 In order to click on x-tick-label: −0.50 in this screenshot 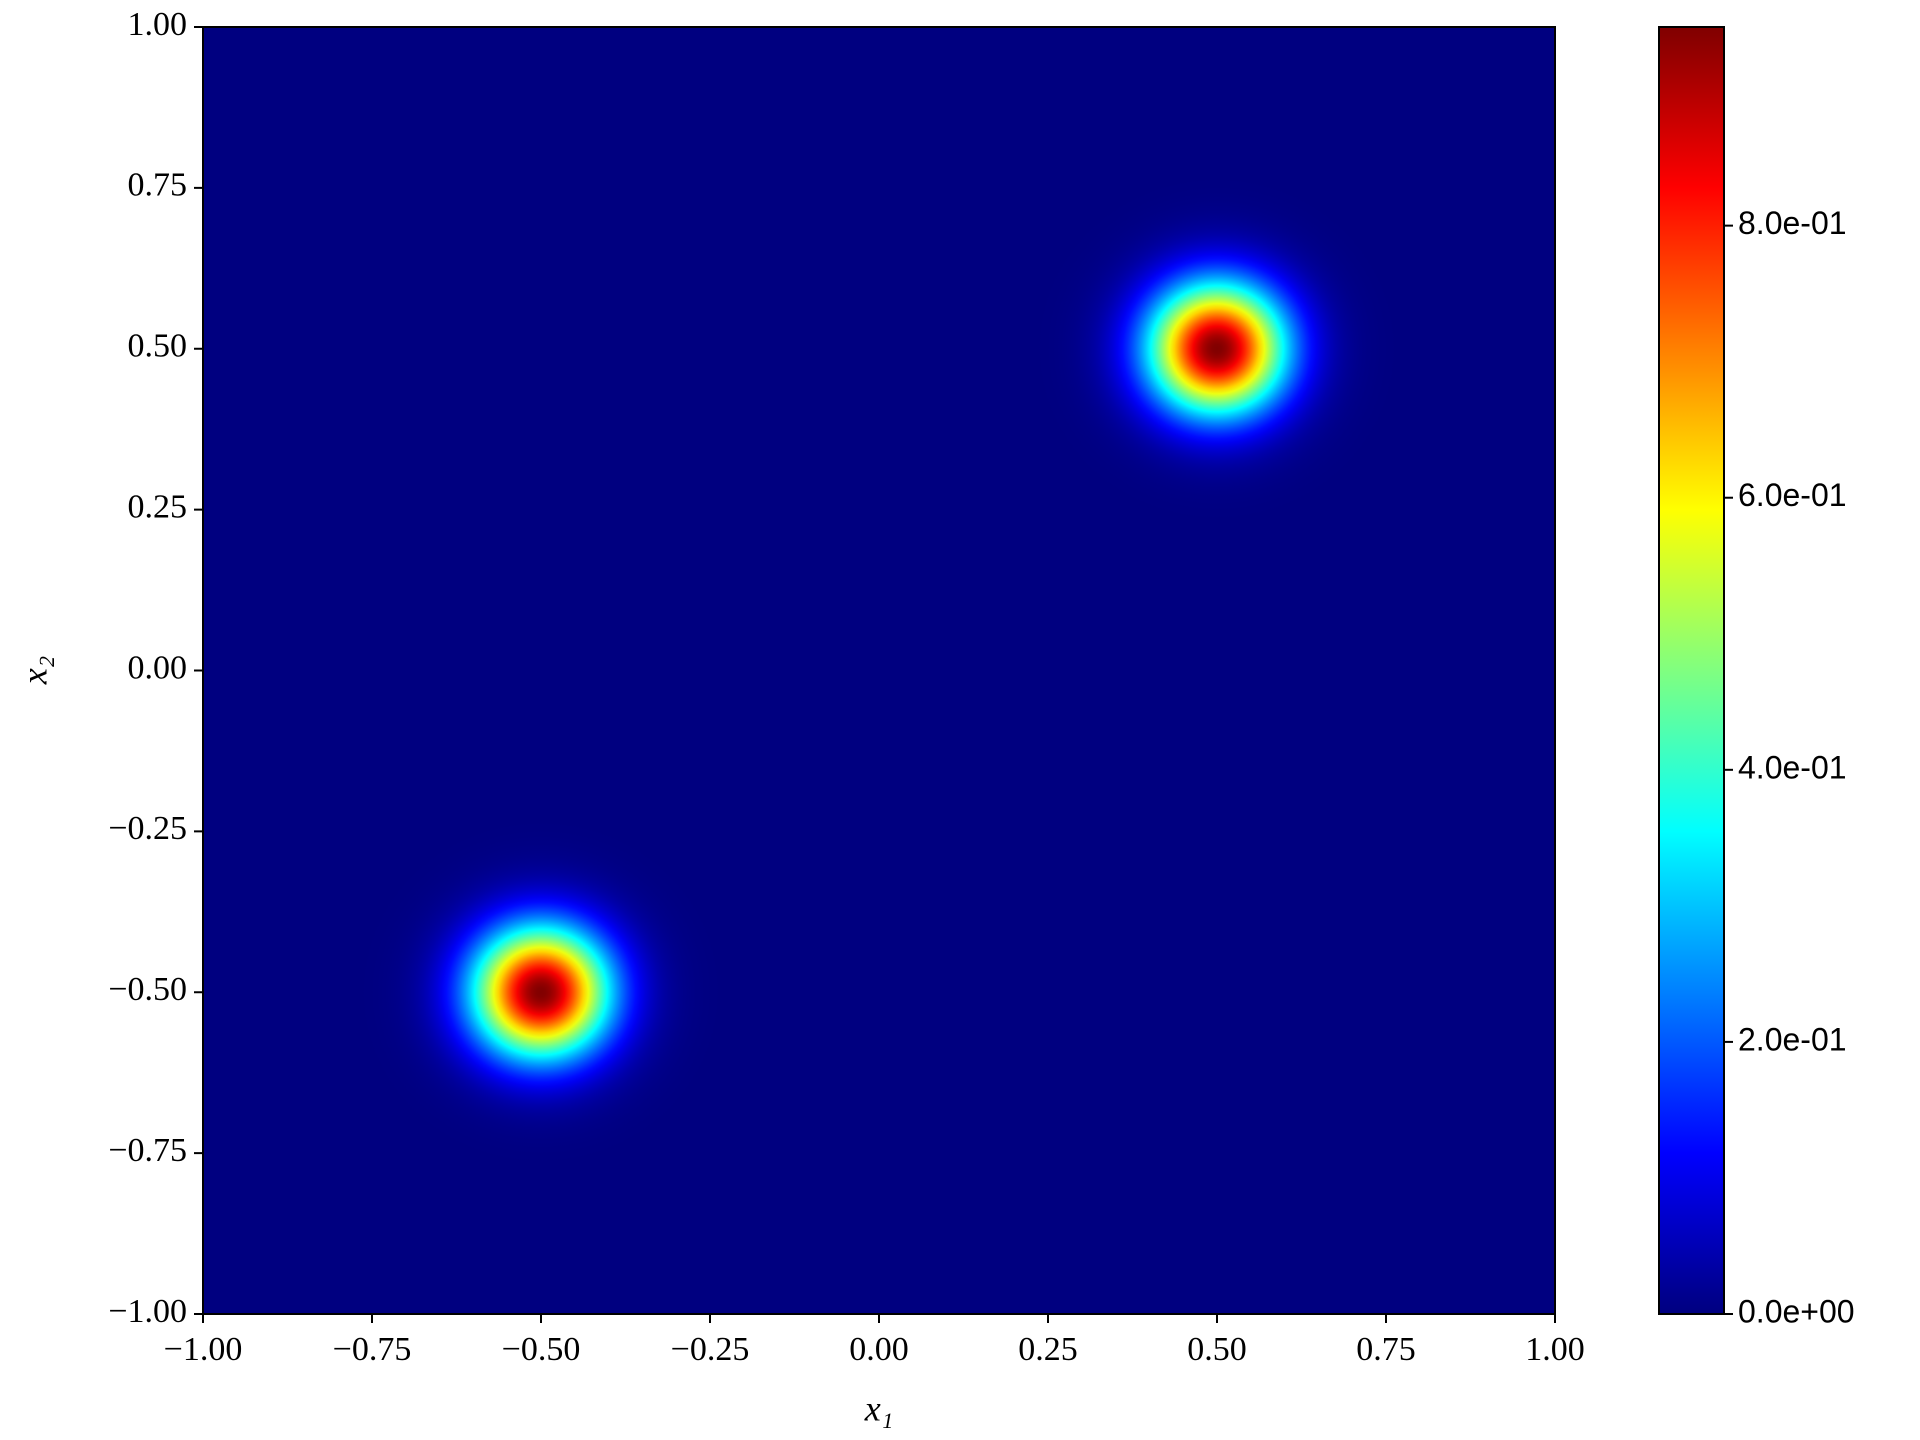, I will do `click(541, 1349)`.